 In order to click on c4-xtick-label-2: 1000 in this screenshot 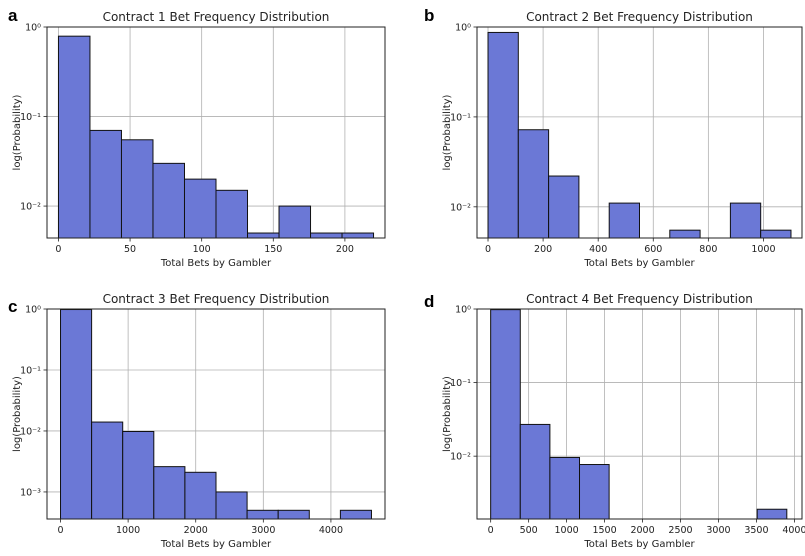, I will do `click(567, 530)`.